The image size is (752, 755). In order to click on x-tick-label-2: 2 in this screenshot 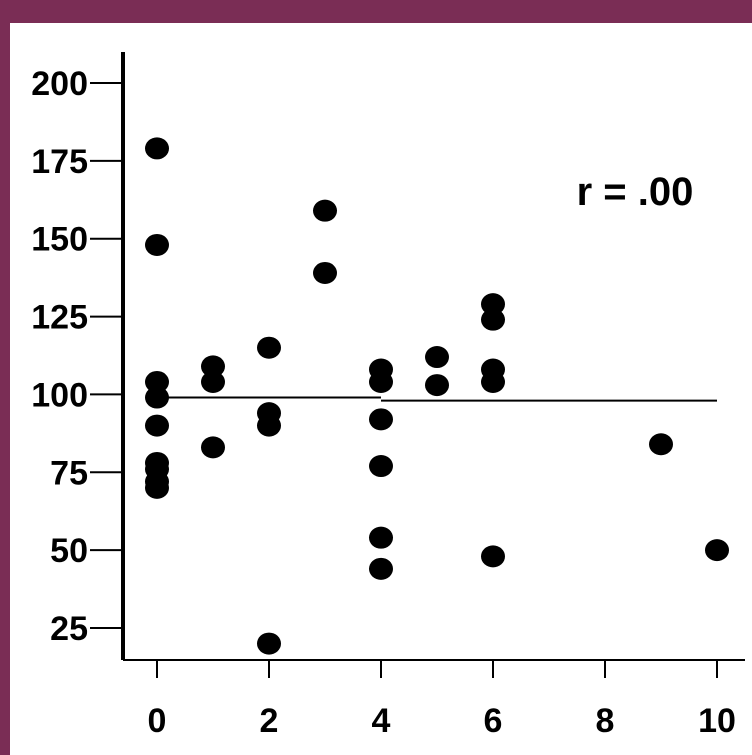, I will do `click(269, 721)`.